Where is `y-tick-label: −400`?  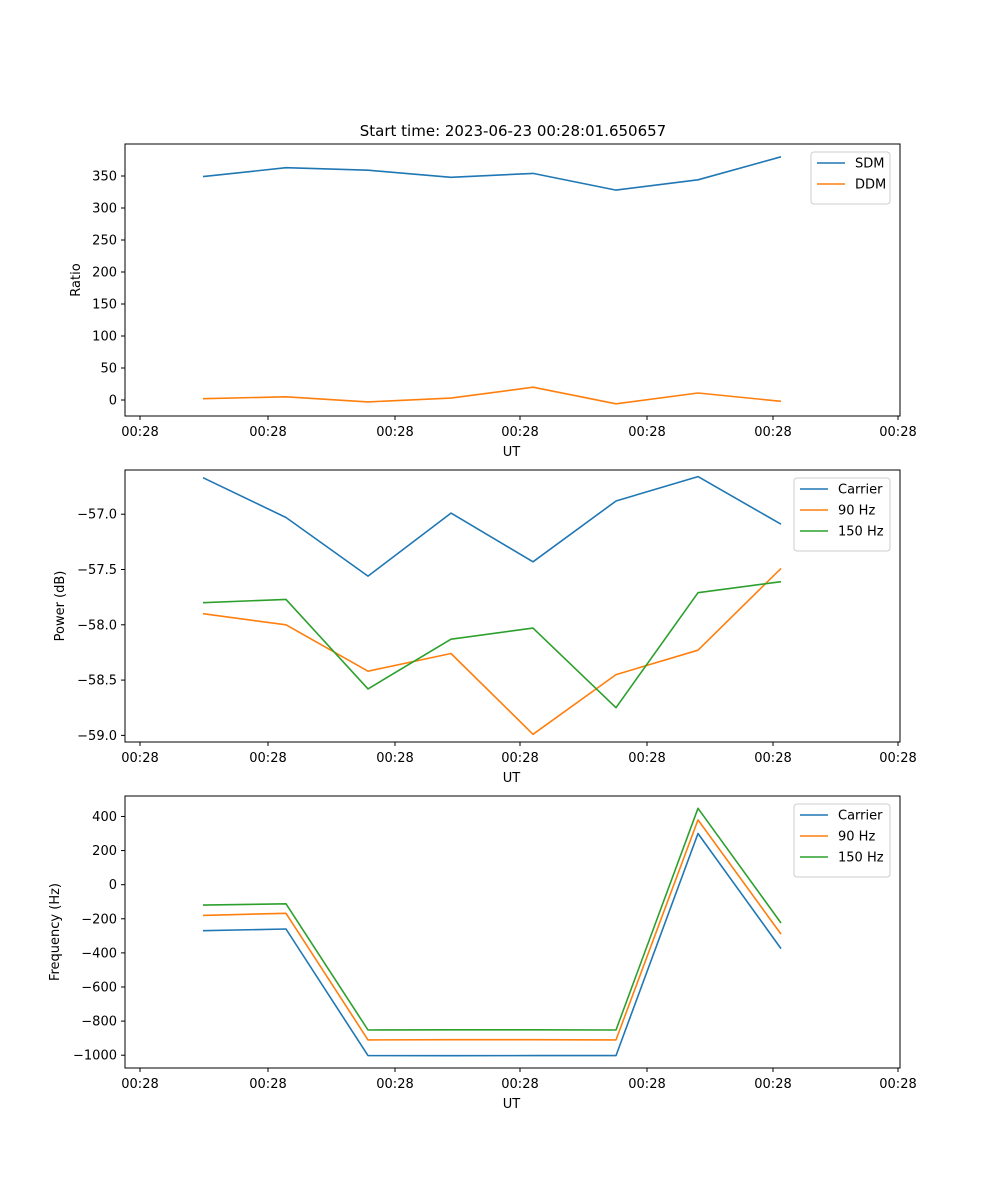 y-tick-label: −400 is located at coordinates (99, 953).